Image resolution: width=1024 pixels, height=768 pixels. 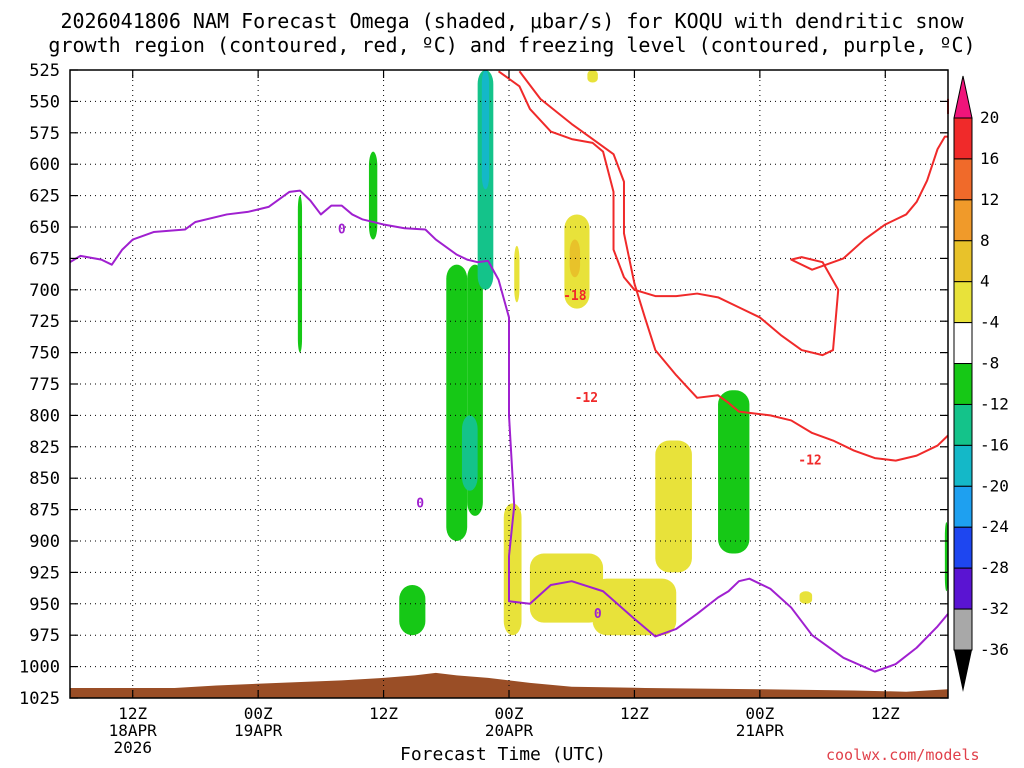 I want to click on colorbar-label-4: 4, so click(x=985, y=281).